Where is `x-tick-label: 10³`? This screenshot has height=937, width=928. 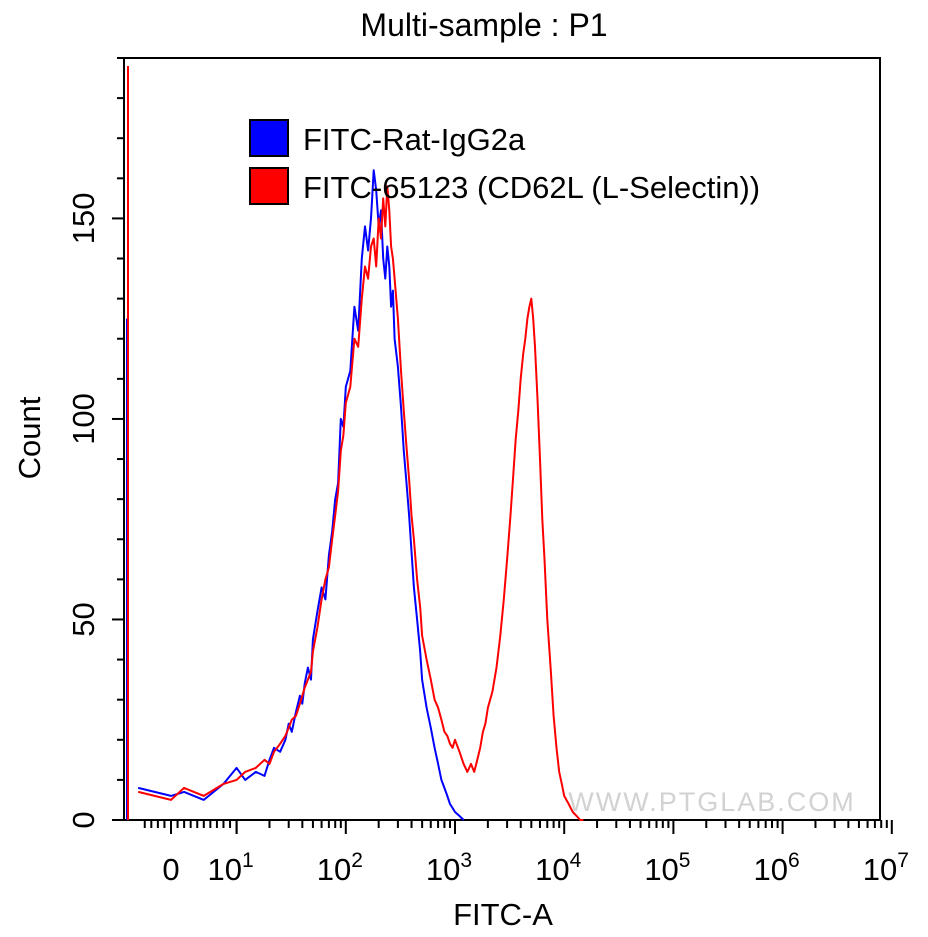
x-tick-label: 10³ is located at coordinates (449, 868).